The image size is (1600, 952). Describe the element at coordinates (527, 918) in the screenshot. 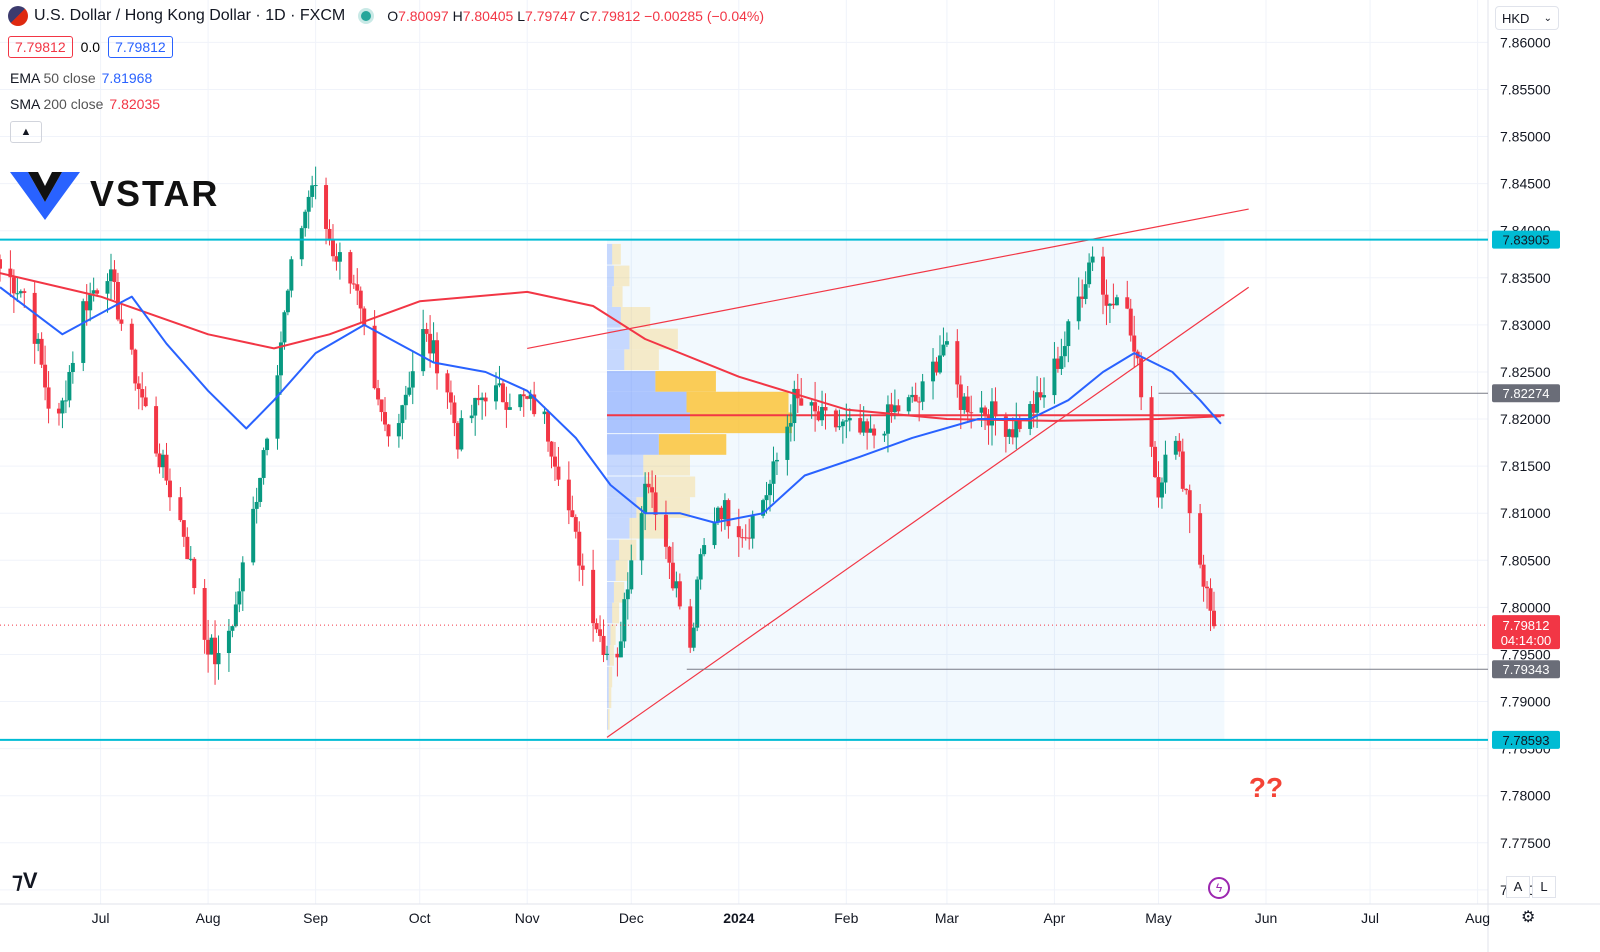

I see `time-tick-label: Nov` at that location.